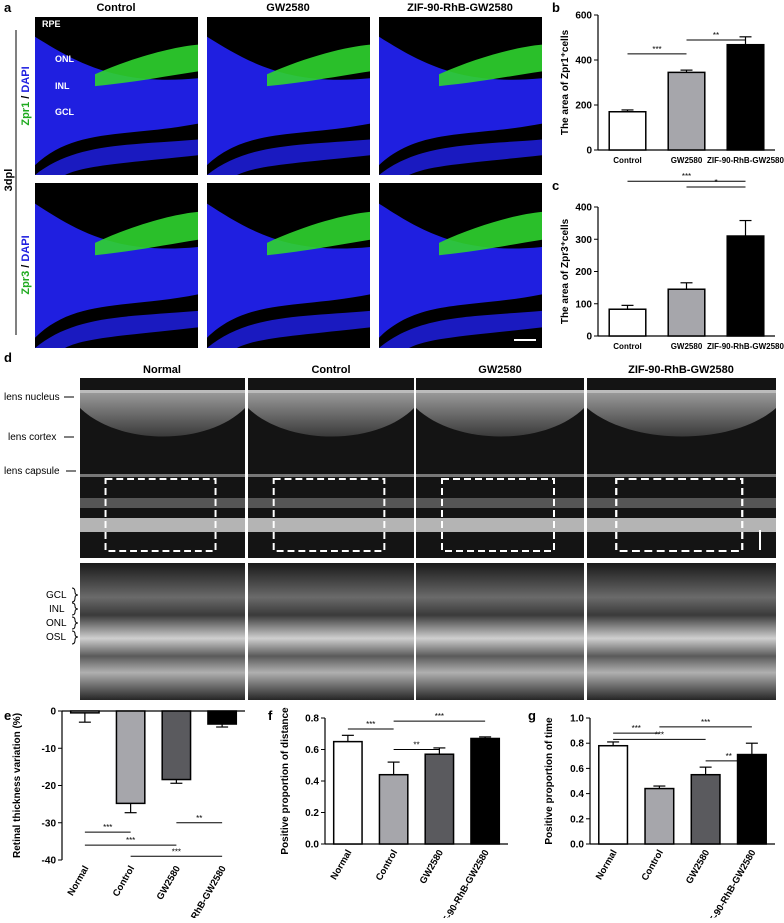 The image size is (784, 923). What do you see at coordinates (270, 715) in the screenshot?
I see `panel-label: f` at bounding box center [270, 715].